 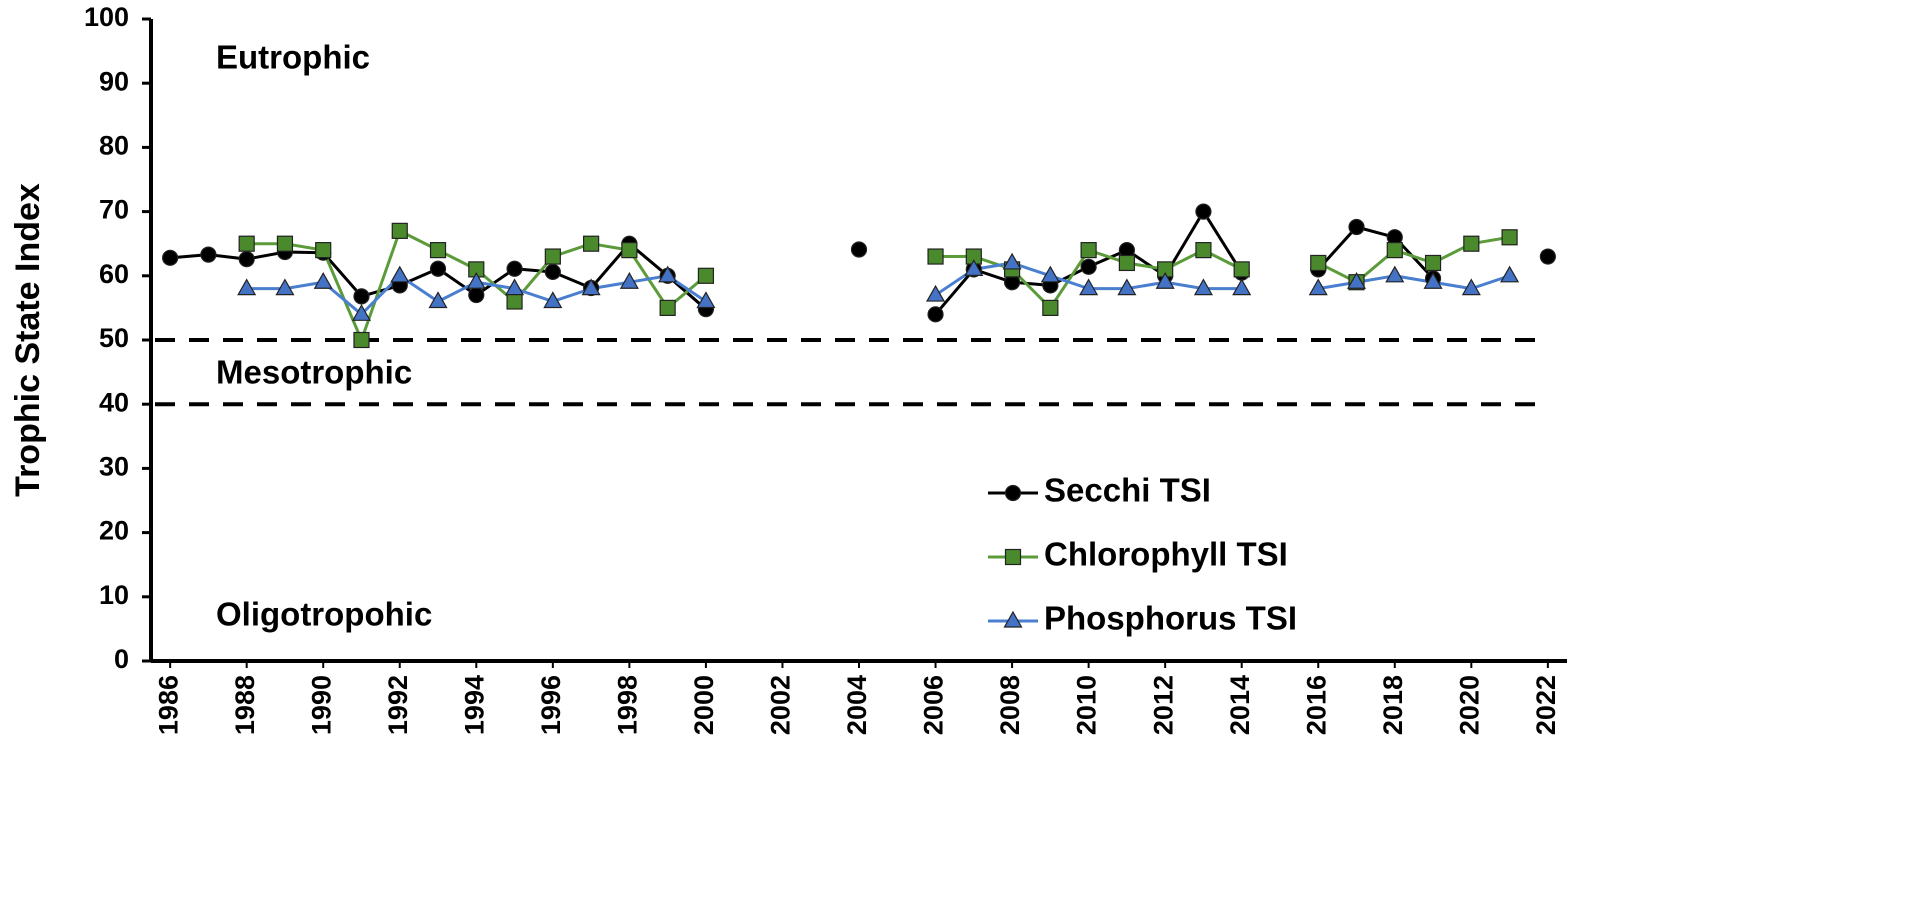 I want to click on y-tick-label: 60, so click(x=114, y=274).